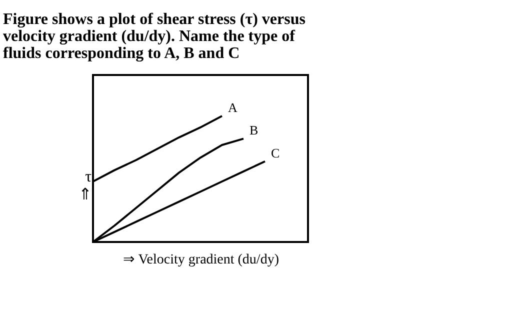 The image size is (532, 329). I want to click on x-axis-title: ⇒ Velocity gradient (du/dy), so click(201, 260).